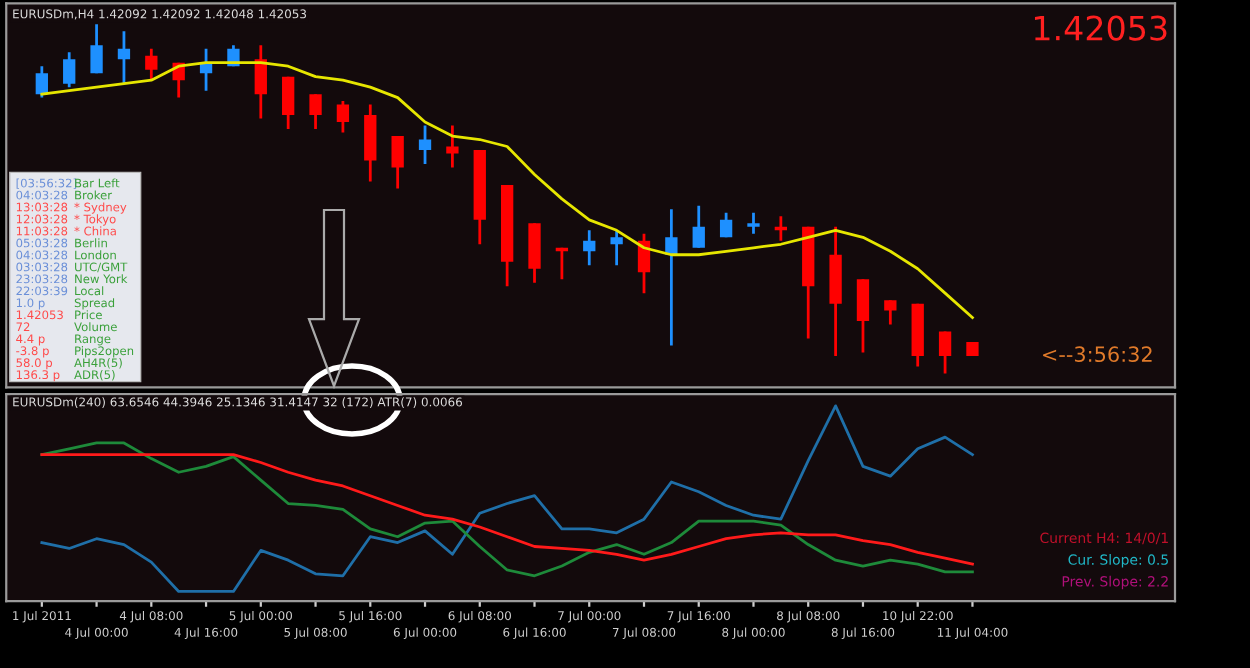  Describe the element at coordinates (1097, 354) in the screenshot. I see `text: <--3:56:32` at that location.